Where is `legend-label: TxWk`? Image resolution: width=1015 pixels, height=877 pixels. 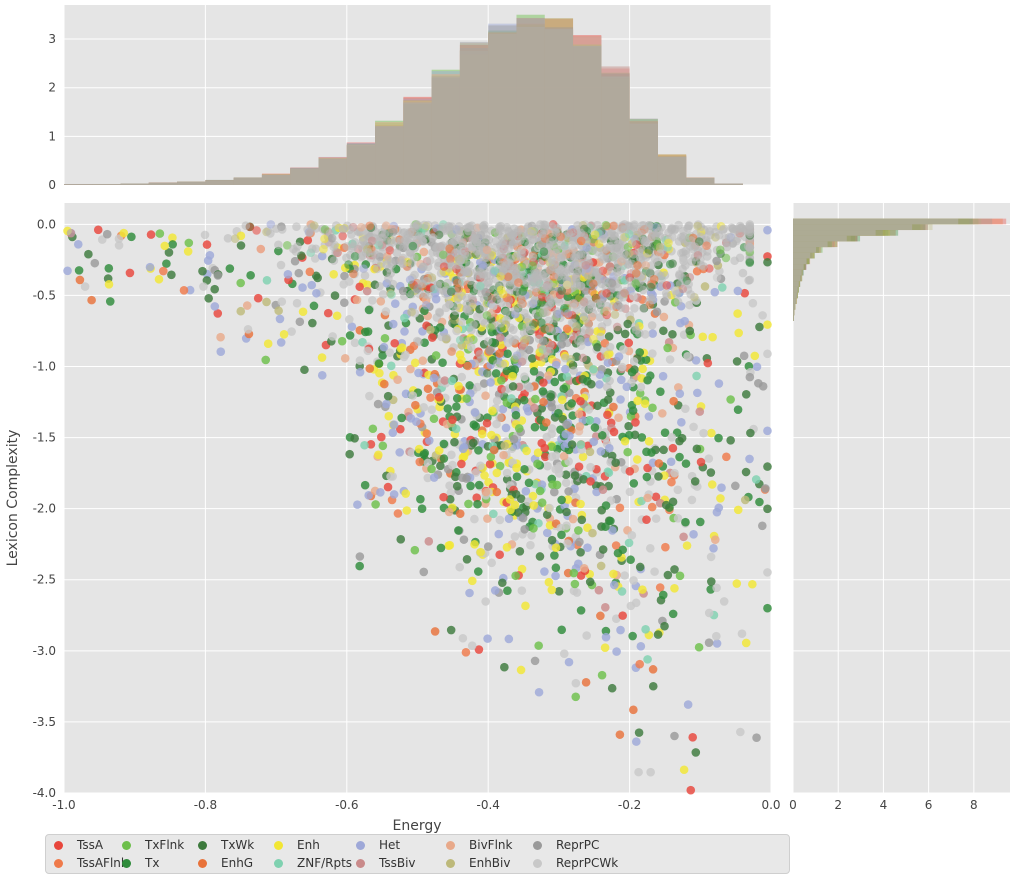 legend-label: TxWk is located at coordinates (238, 845).